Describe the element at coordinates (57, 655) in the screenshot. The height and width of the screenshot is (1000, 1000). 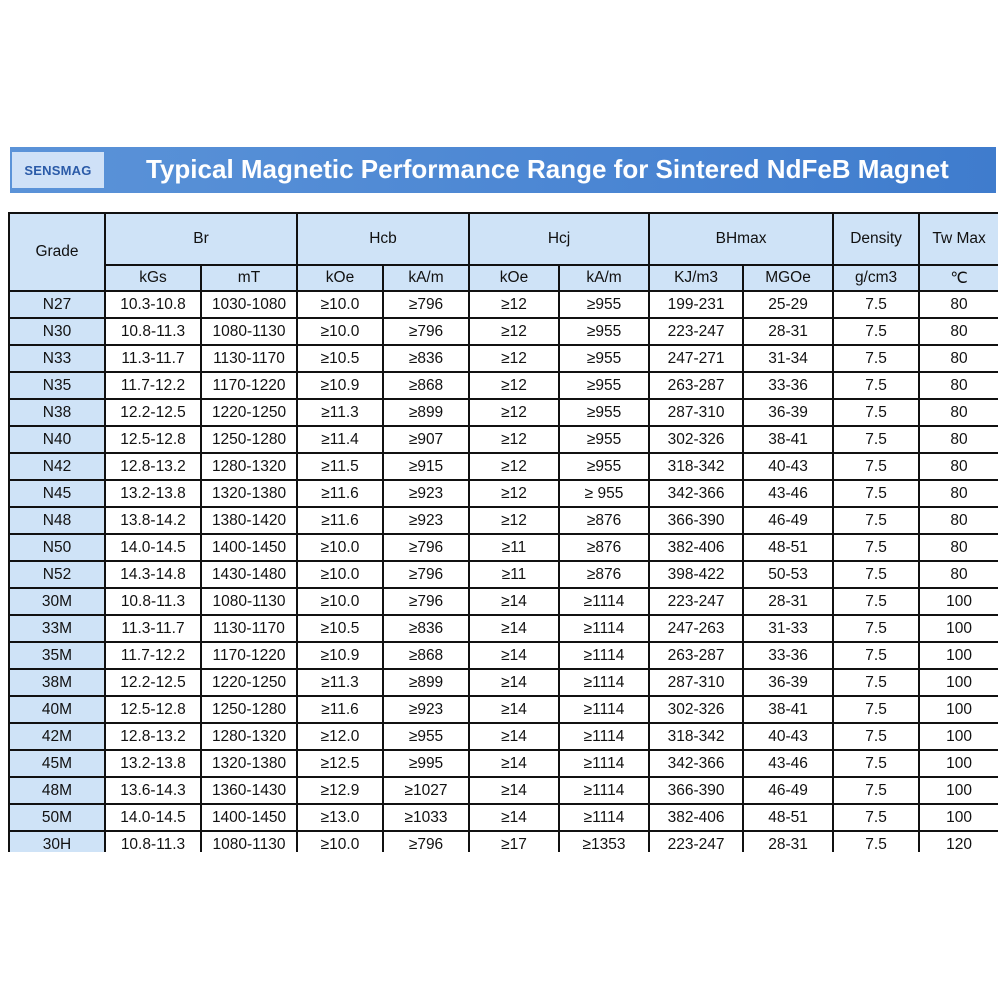
I see `grade-cell: 35M` at that location.